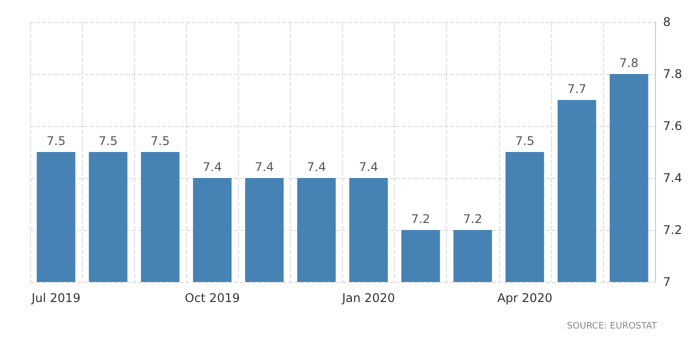  What do you see at coordinates (672, 126) in the screenshot?
I see `y-tick-label: 7.6` at bounding box center [672, 126].